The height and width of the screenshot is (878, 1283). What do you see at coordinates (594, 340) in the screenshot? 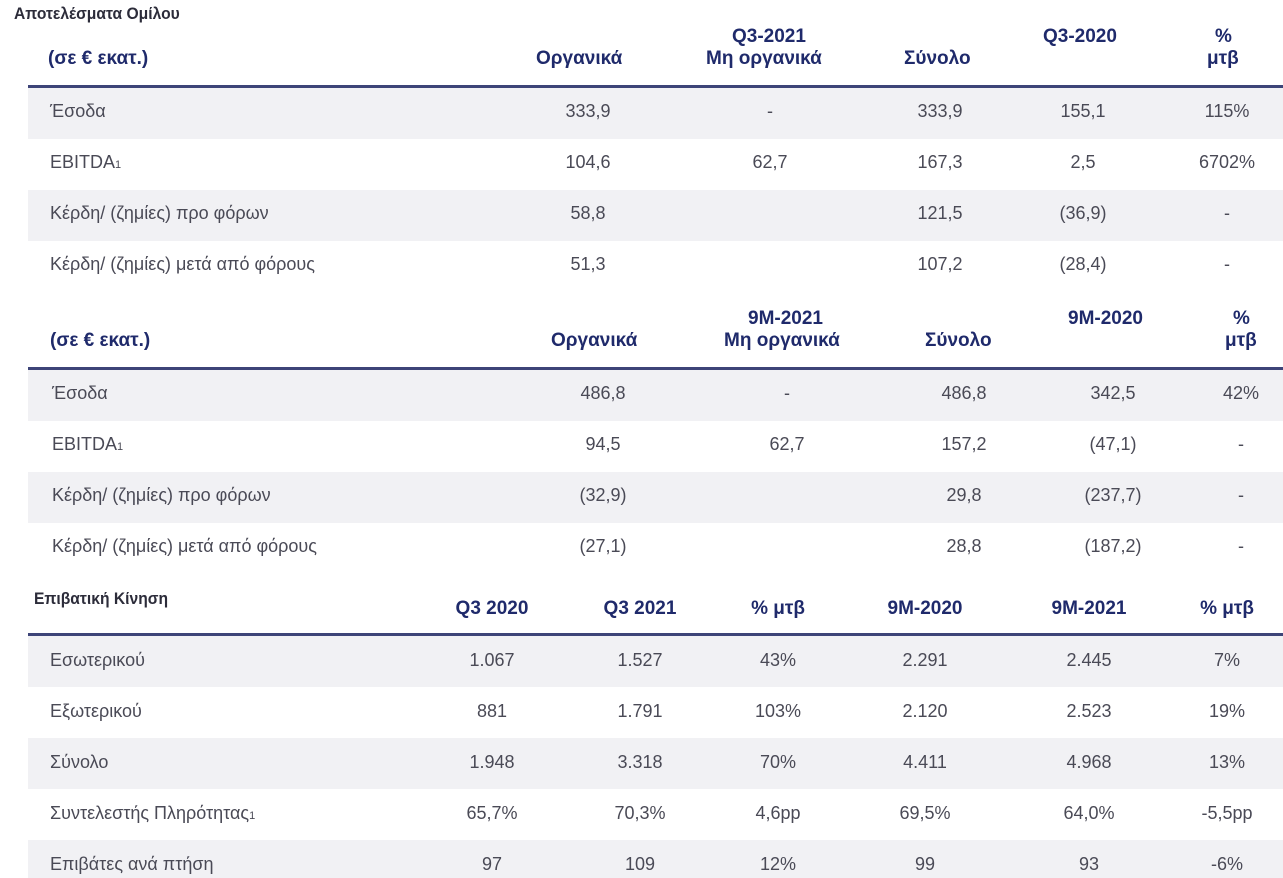
I see `9m-col-organic: Οργανικά` at bounding box center [594, 340].